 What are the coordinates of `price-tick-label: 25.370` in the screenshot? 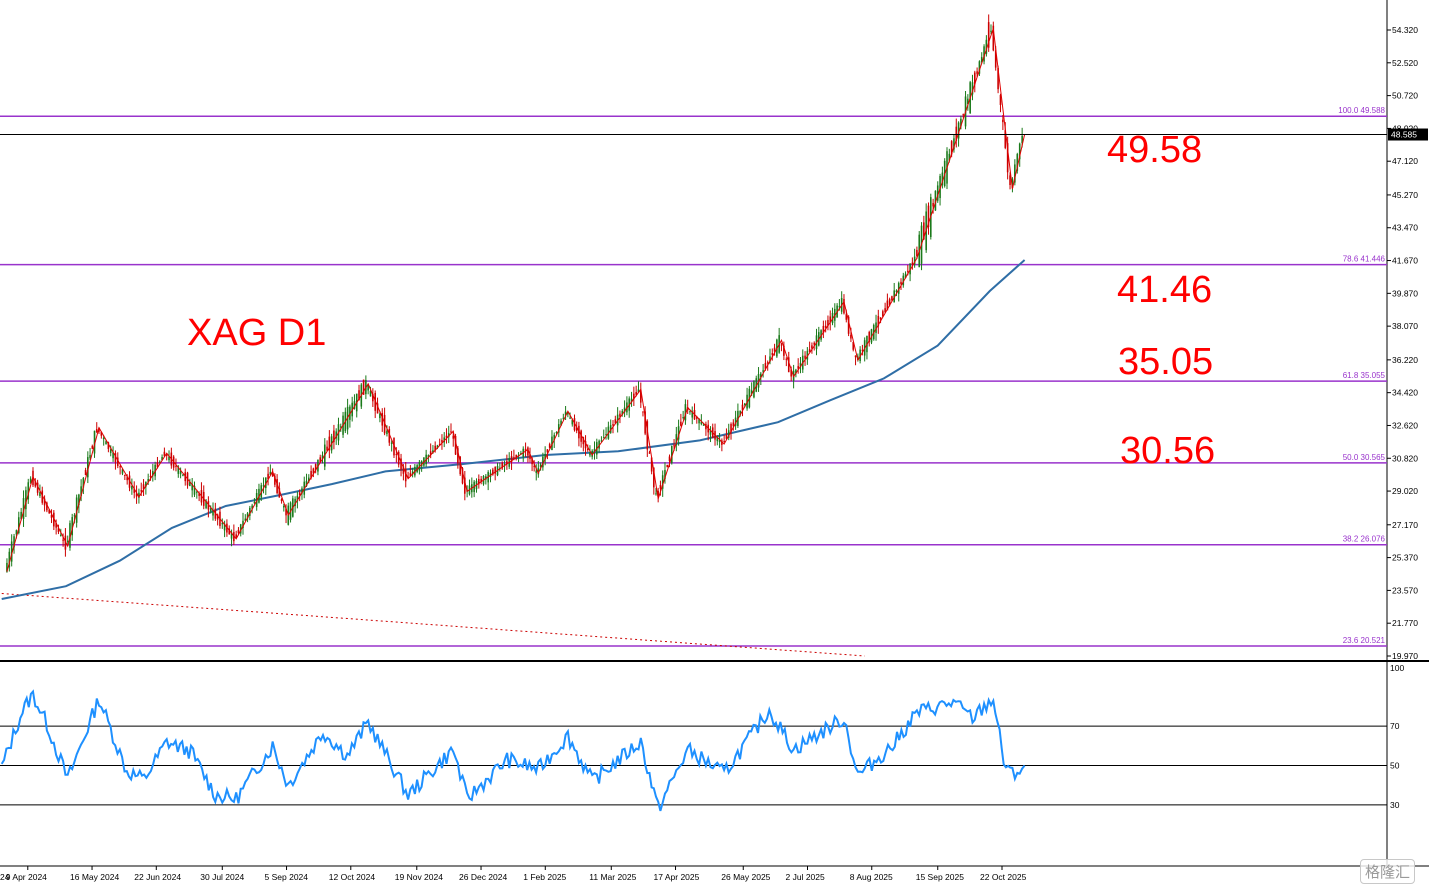 It's located at (1405, 558).